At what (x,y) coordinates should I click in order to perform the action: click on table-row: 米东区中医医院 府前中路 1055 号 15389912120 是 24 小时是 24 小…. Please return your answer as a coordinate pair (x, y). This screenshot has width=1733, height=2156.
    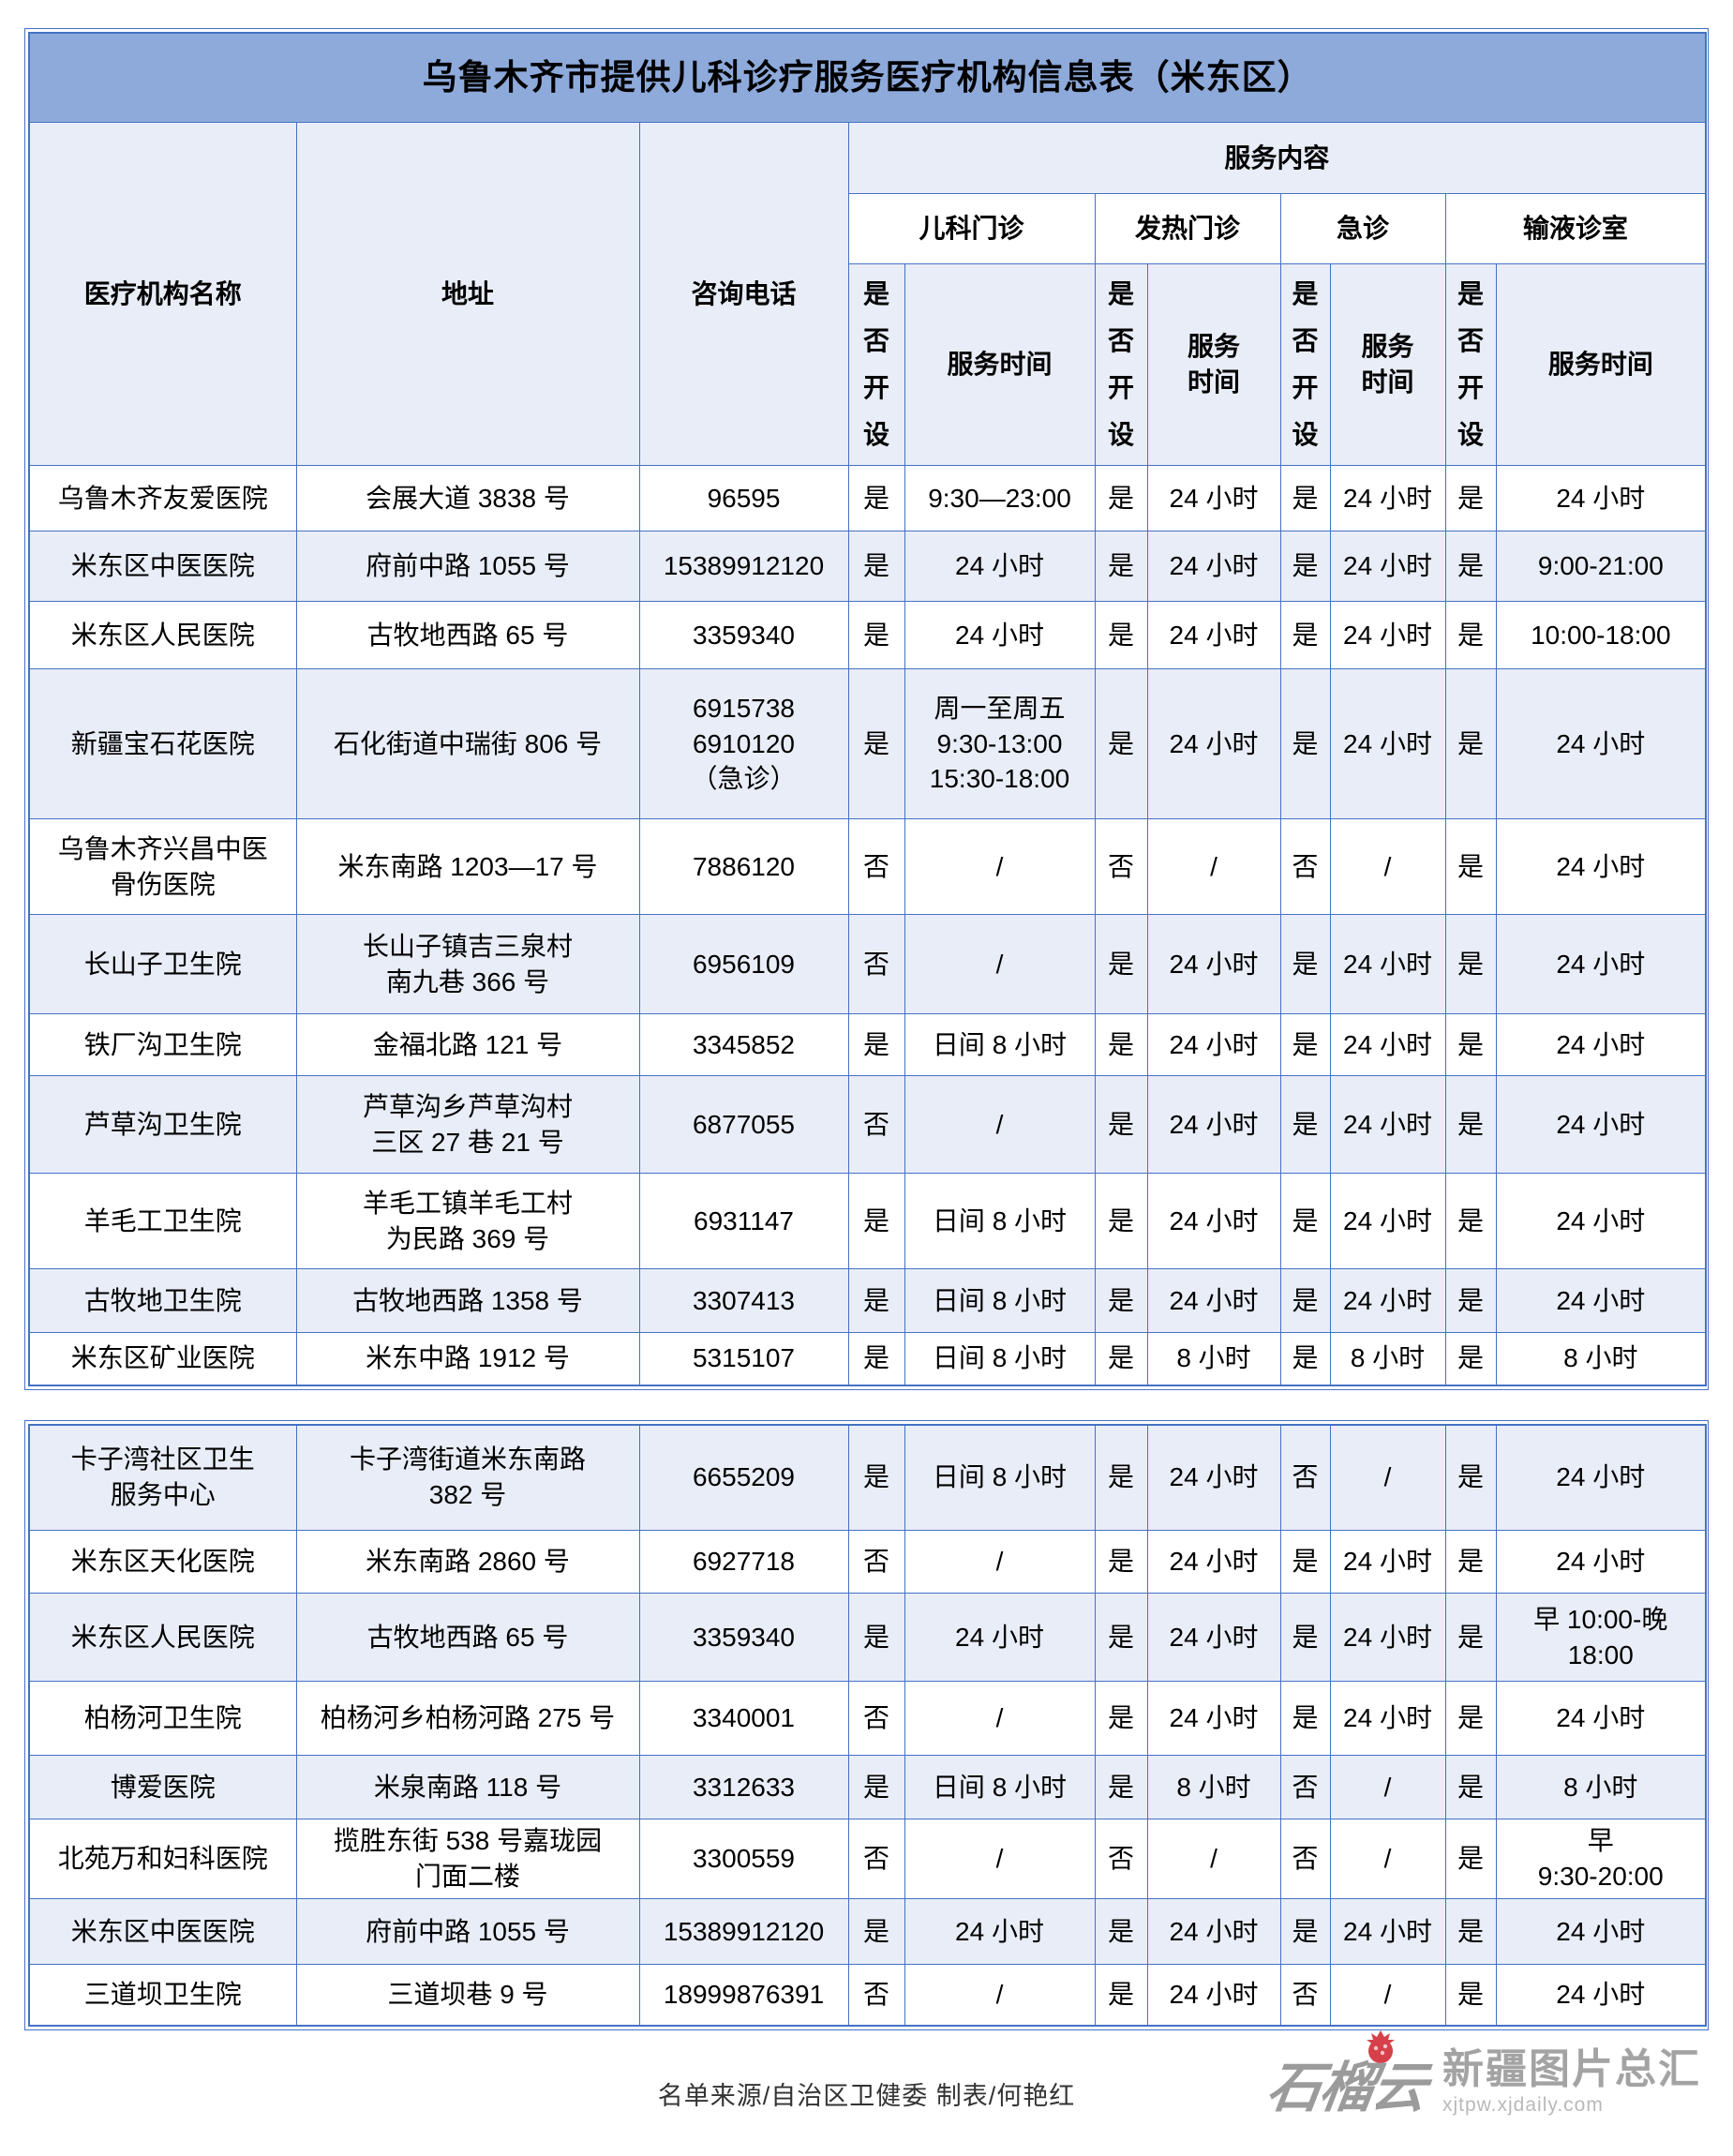
    Looking at the image, I should click on (867, 1932).